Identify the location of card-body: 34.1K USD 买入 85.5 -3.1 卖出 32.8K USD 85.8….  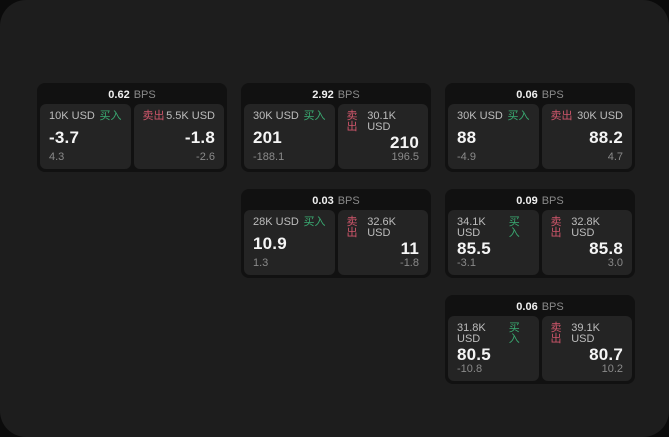
(540, 242).